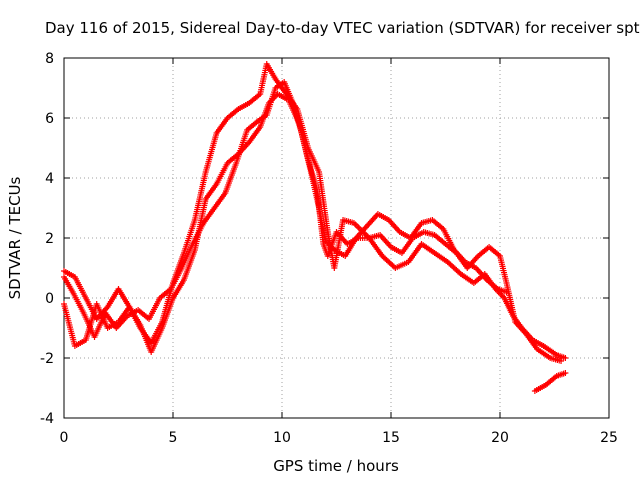 The image size is (640, 480). Describe the element at coordinates (64, 438) in the screenshot. I see `x-tick-label: 0` at that location.